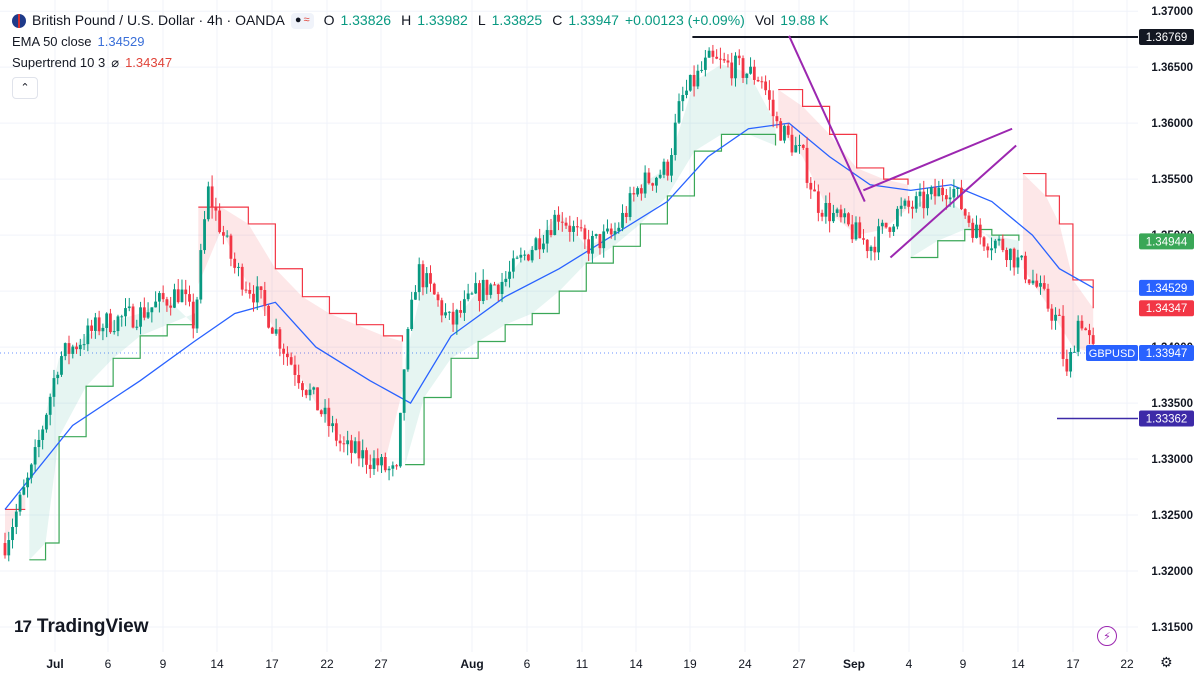 This screenshot has height=675, width=1200. Describe the element at coordinates (420, 41) in the screenshot. I see `ema-legend-row: EMA 50 close 1.34529` at that location.